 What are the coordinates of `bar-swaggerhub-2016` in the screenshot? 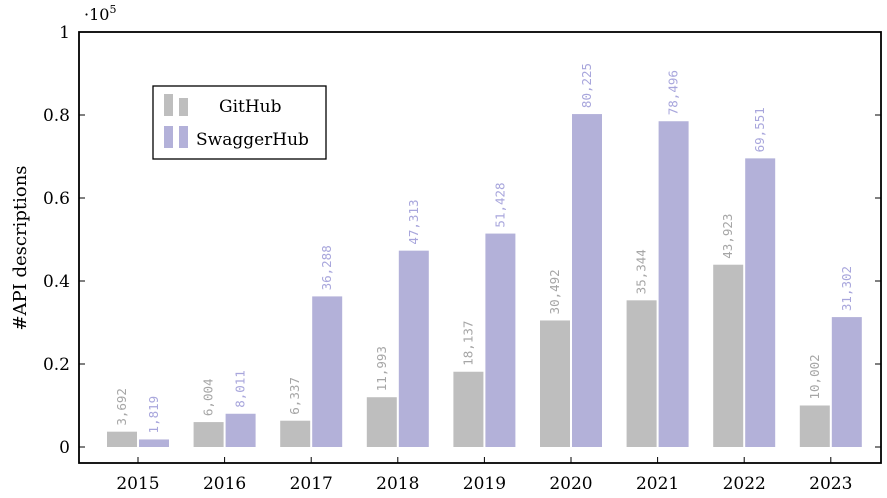 It's located at (240, 430).